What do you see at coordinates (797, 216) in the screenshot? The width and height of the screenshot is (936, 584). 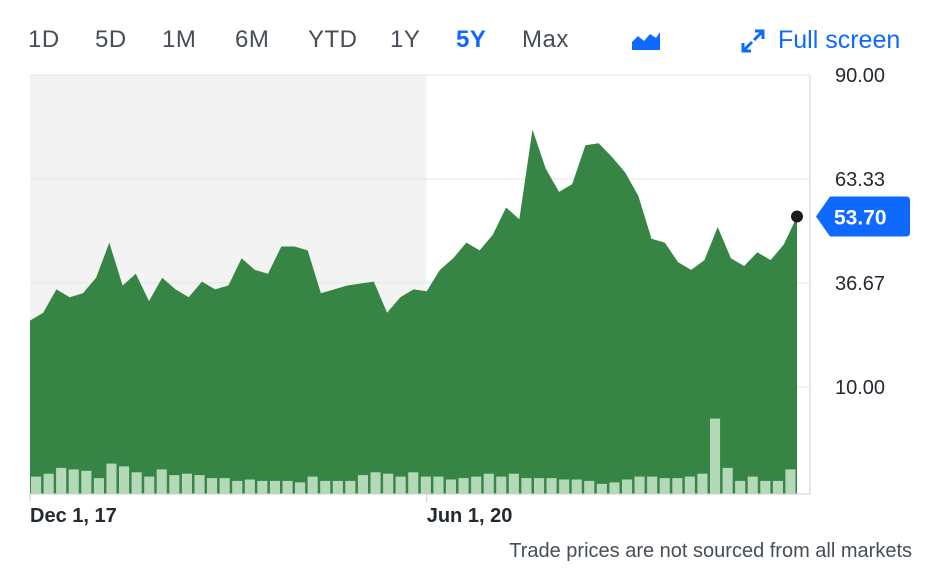 I see `last-price-dot` at bounding box center [797, 216].